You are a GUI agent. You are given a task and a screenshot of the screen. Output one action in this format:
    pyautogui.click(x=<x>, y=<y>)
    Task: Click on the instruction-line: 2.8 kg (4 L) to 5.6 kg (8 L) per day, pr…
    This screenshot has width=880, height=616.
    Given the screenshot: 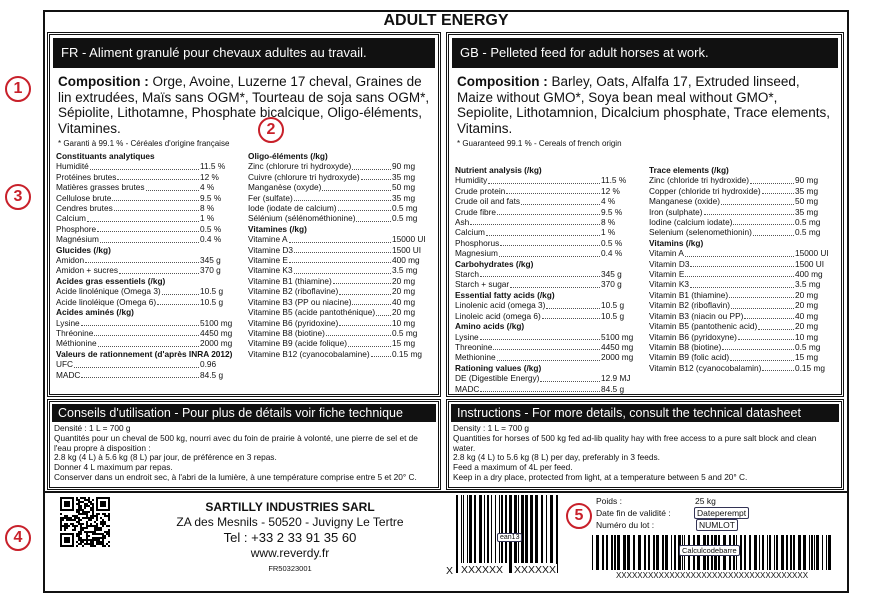 What is the action you would take?
    pyautogui.click(x=556, y=457)
    